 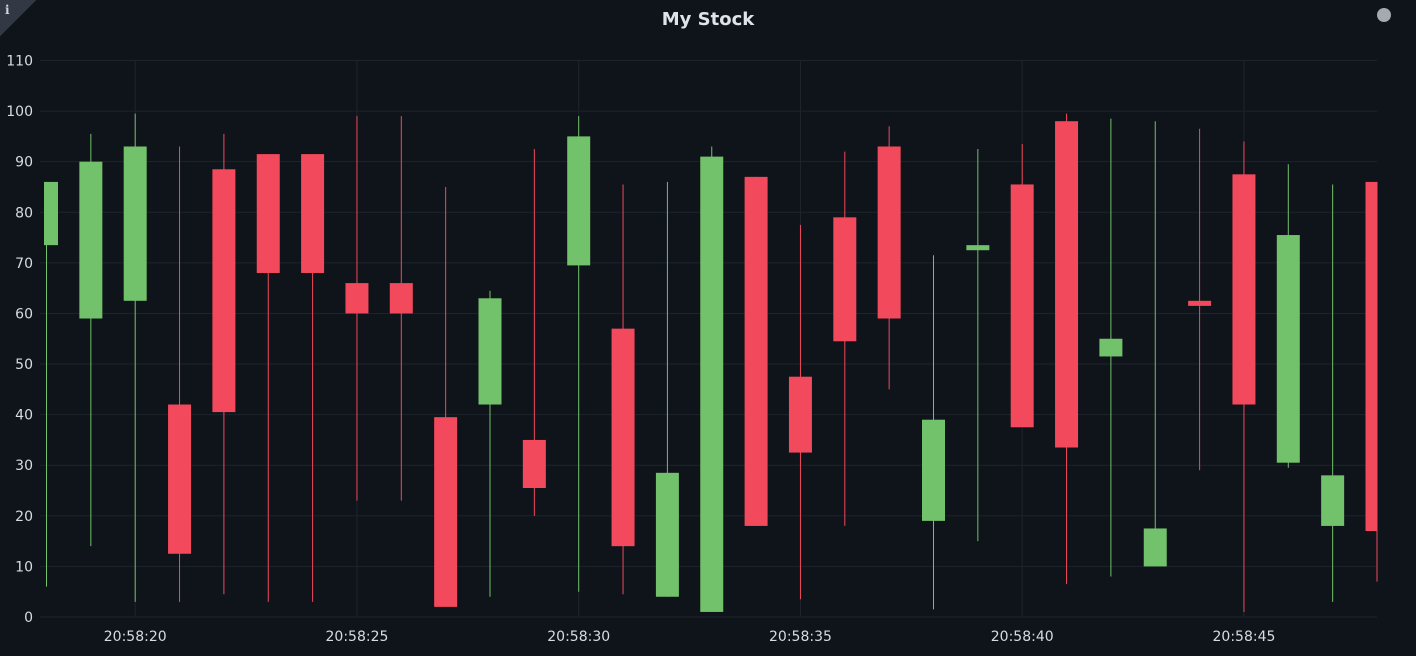 I want to click on y-tick-label: 0, so click(x=28, y=618).